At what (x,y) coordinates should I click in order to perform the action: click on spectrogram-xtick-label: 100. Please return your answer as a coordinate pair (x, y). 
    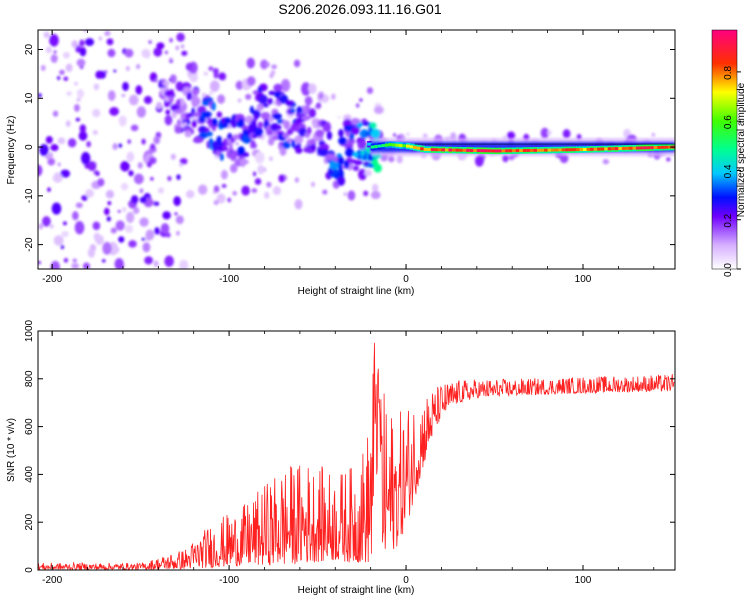
    Looking at the image, I should click on (583, 279).